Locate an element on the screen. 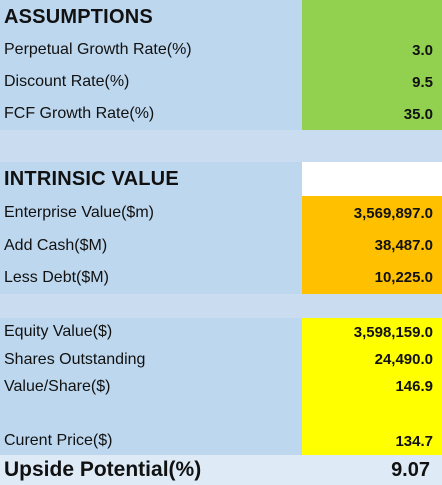  equity-value-value: 3,598,159.0 is located at coordinates (372, 332).